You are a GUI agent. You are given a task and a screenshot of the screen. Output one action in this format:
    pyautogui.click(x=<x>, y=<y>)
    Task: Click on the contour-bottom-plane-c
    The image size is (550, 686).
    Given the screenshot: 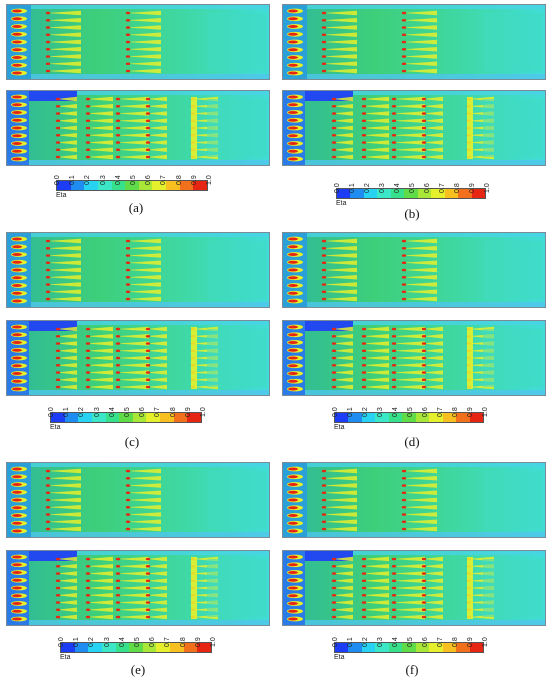 What is the action you would take?
    pyautogui.click(x=138, y=358)
    